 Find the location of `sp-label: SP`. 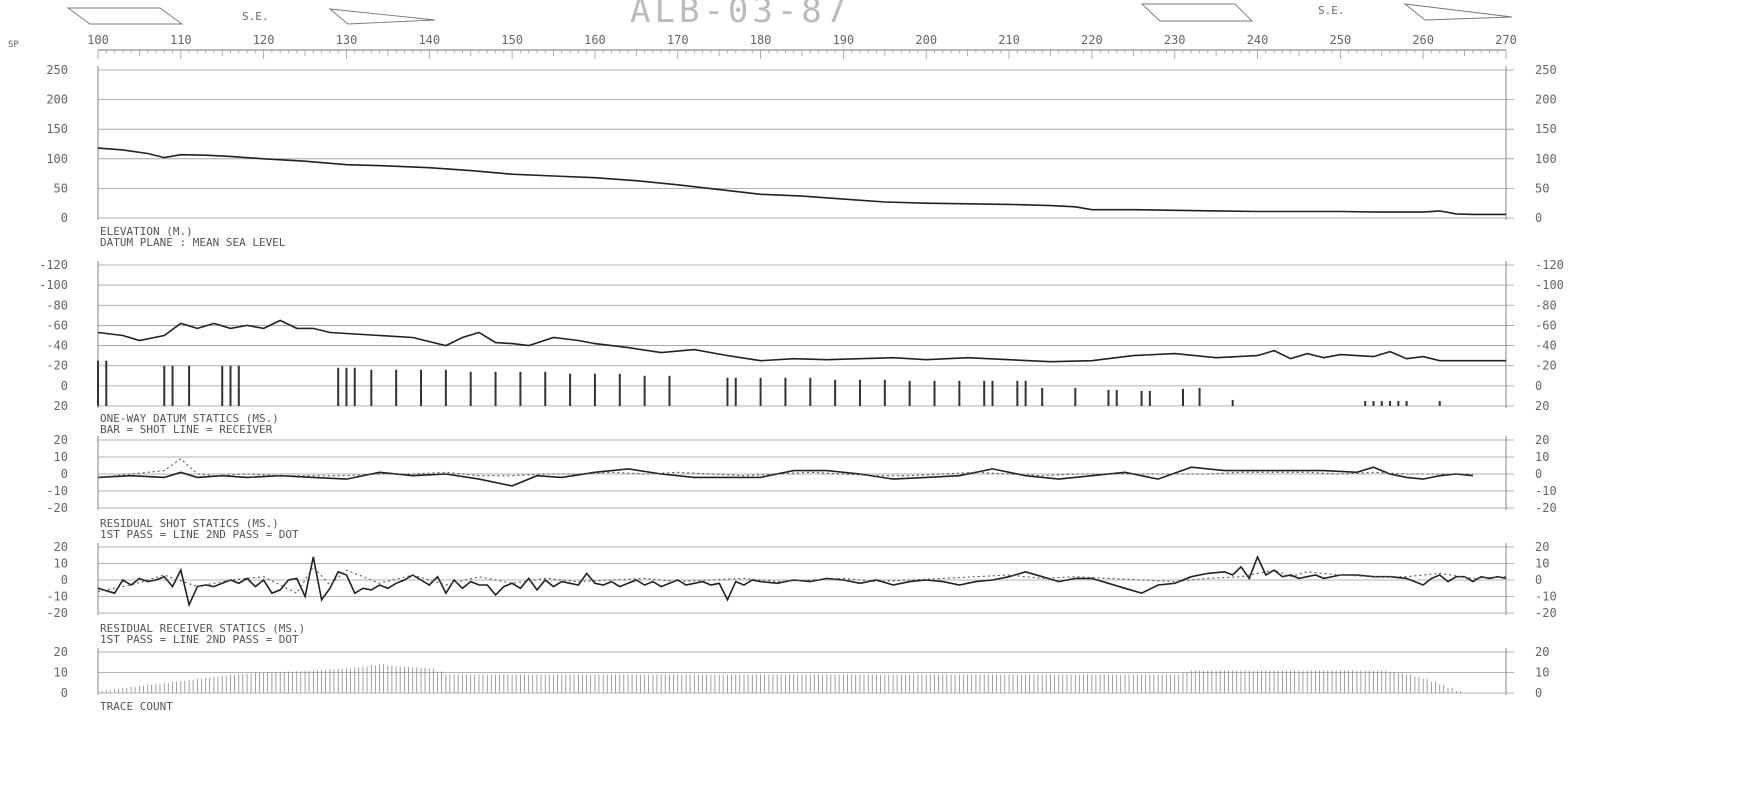

sp-label: SP is located at coordinates (13, 45).